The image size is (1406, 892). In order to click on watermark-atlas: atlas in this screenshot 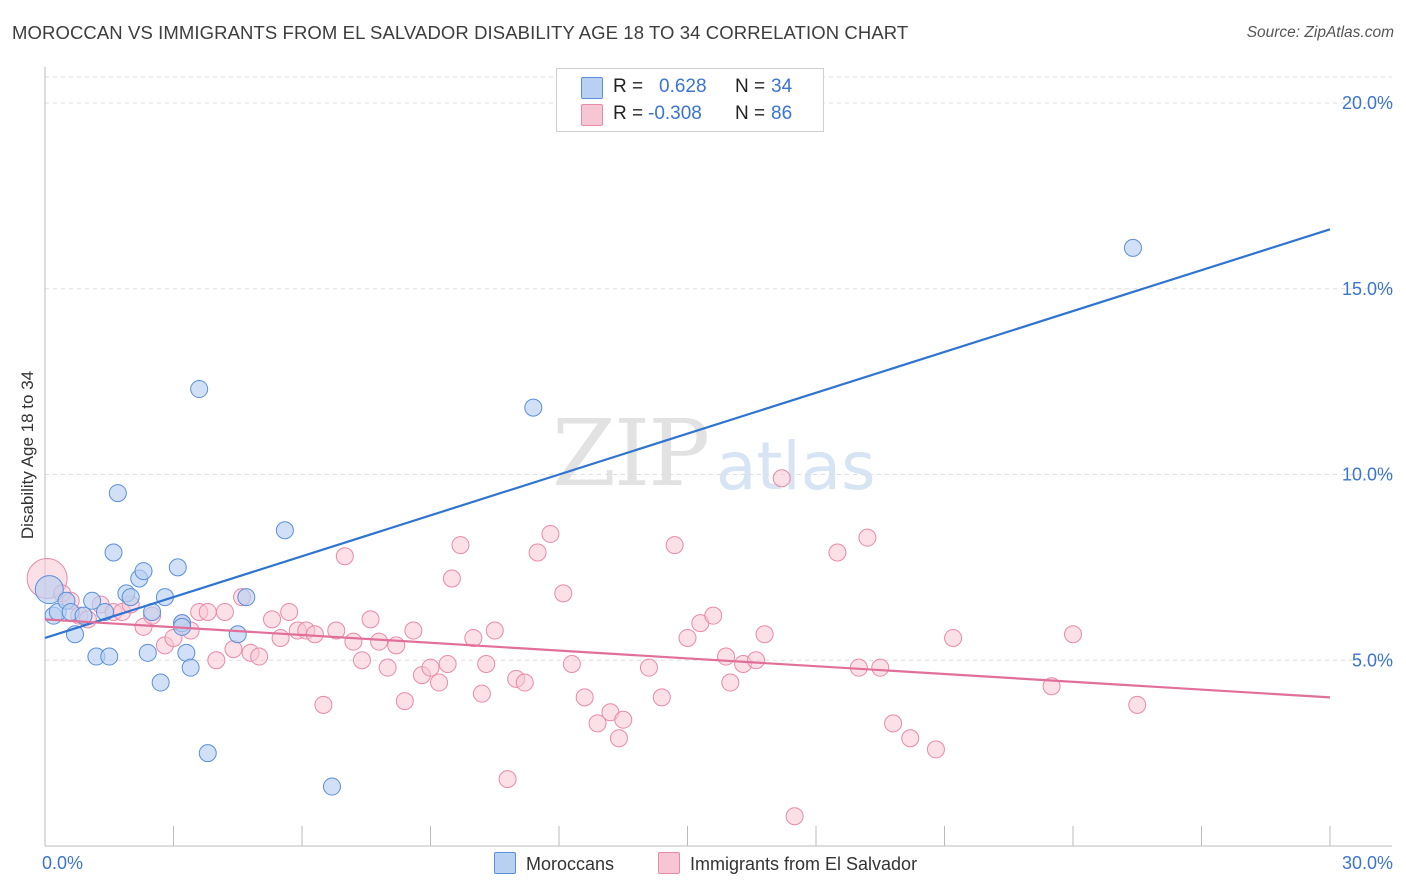, I will do `click(796, 466)`.